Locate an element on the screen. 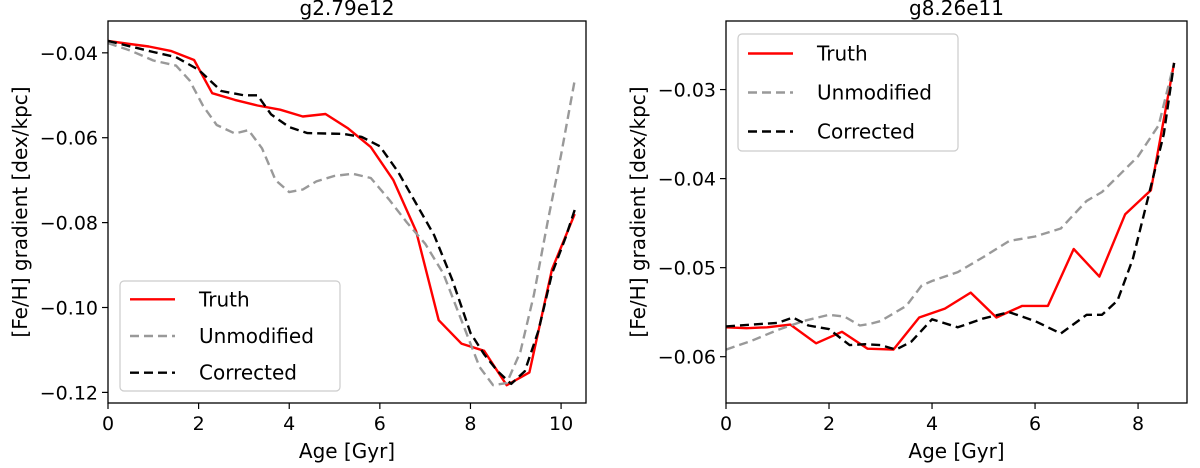  y-tick-label: −0.10 is located at coordinates (69, 309).